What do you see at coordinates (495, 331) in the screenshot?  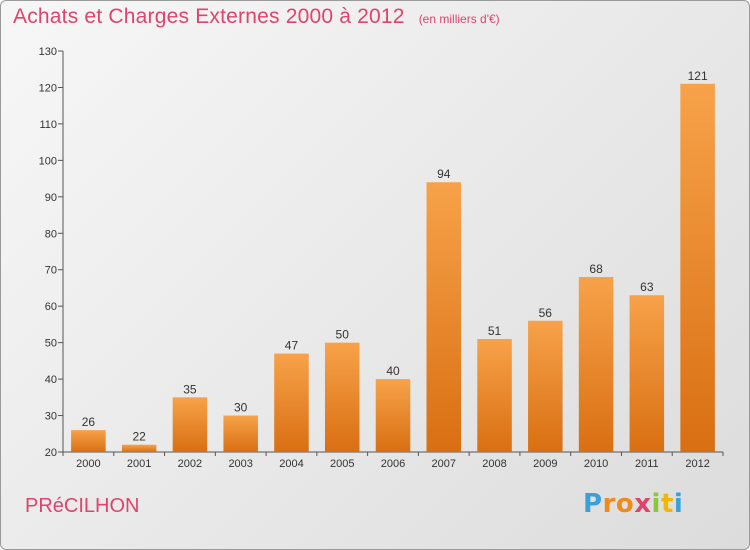 I see `data-label: 51` at bounding box center [495, 331].